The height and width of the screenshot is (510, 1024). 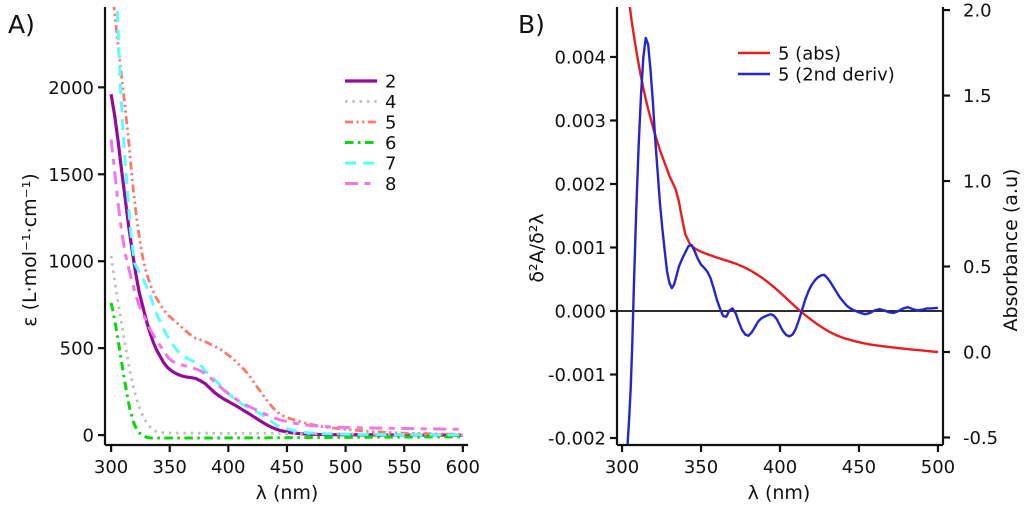 What do you see at coordinates (287, 493) in the screenshot?
I see `panel-a-xaxis-title: λ (nm)` at bounding box center [287, 493].